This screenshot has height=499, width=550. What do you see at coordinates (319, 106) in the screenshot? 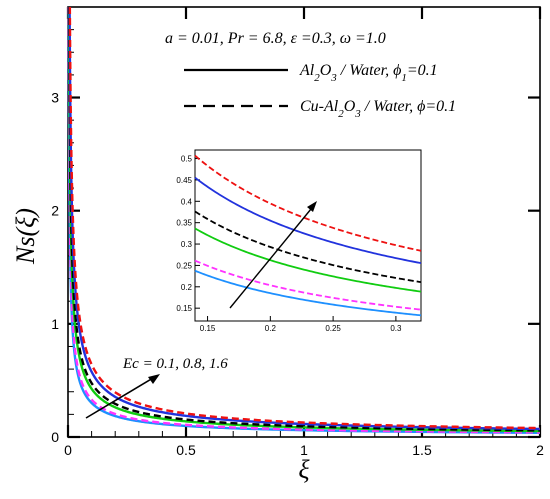
I see `legend-label-part: Cu-Al` at bounding box center [319, 106].